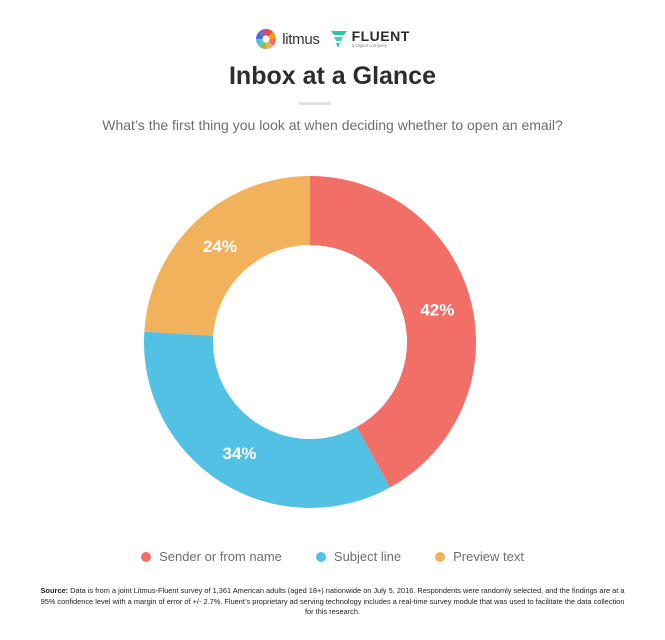  Describe the element at coordinates (393, 332) in the screenshot. I see `slice-sender` at that location.